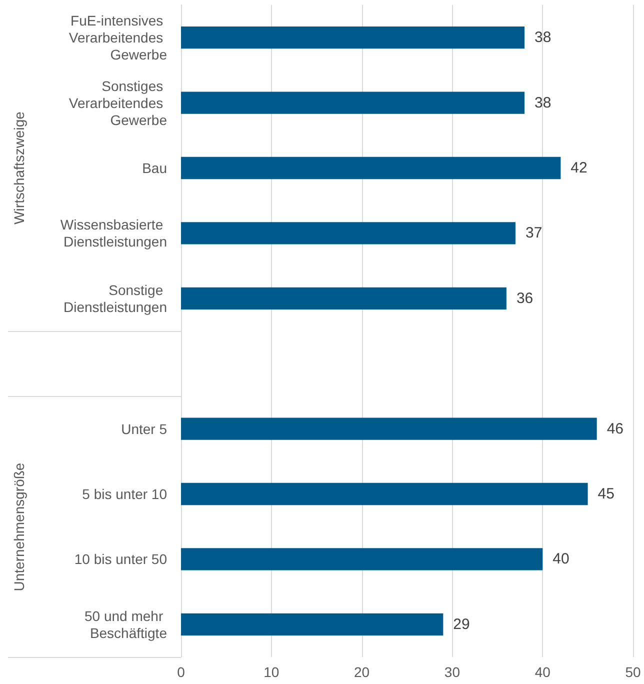  What do you see at coordinates (615, 429) in the screenshot?
I see `data-label: 46` at bounding box center [615, 429].